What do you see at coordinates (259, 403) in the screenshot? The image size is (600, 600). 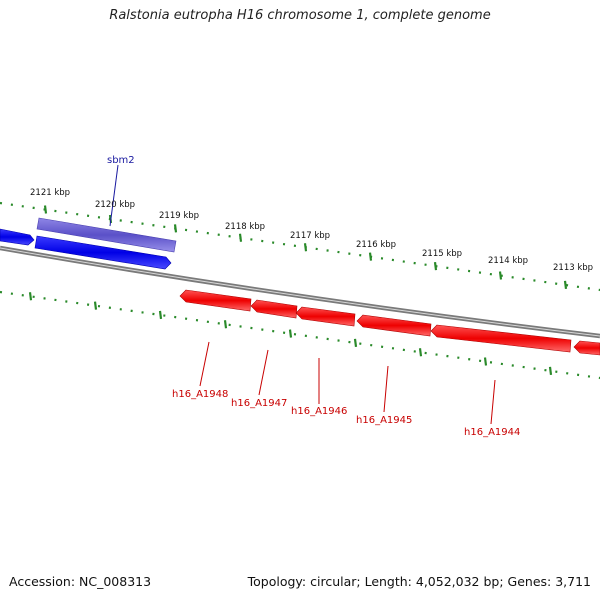 I see `gene-label: h16_A1947` at bounding box center [259, 403].